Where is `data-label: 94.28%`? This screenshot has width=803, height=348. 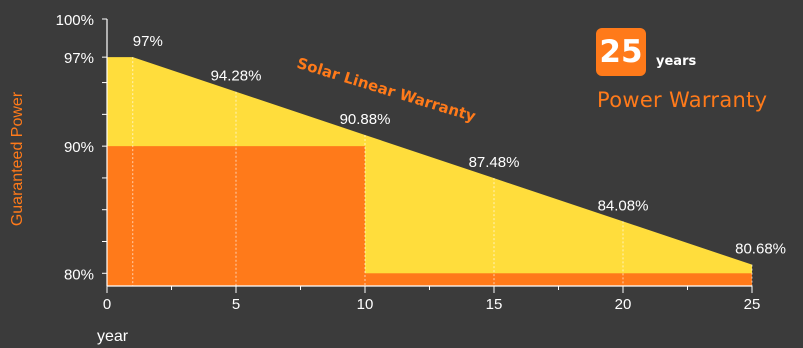 data-label: 94.28% is located at coordinates (236, 76).